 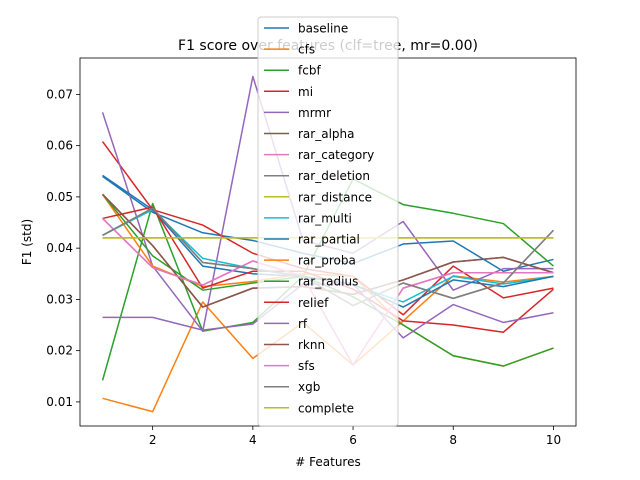 I want to click on legend-label-rar-proba: rar_proba, so click(x=327, y=261).